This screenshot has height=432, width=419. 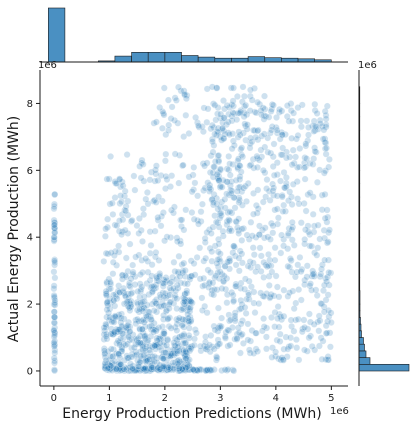 What do you see at coordinates (191, 414) in the screenshot?
I see `x-axis-title: Energy Production Predictions (MWh)` at bounding box center [191, 414].